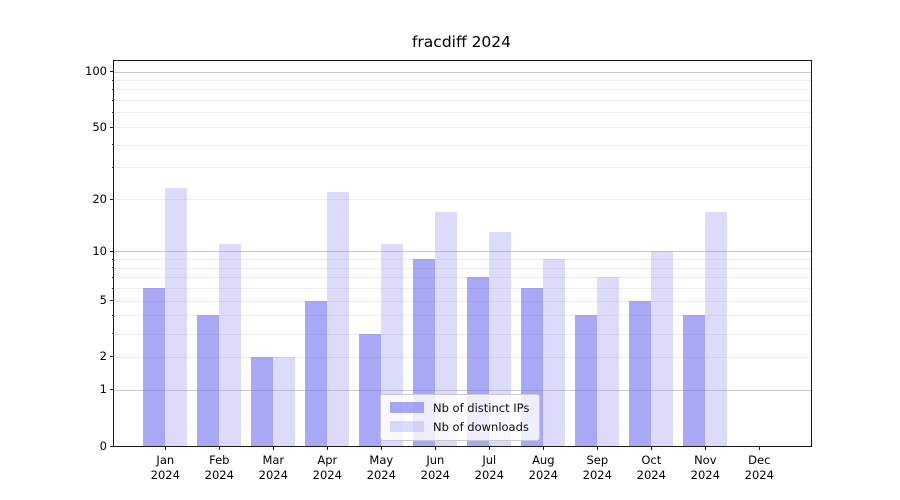  Describe the element at coordinates (435, 460) in the screenshot. I see `x-tick-label-month: Jun` at that location.